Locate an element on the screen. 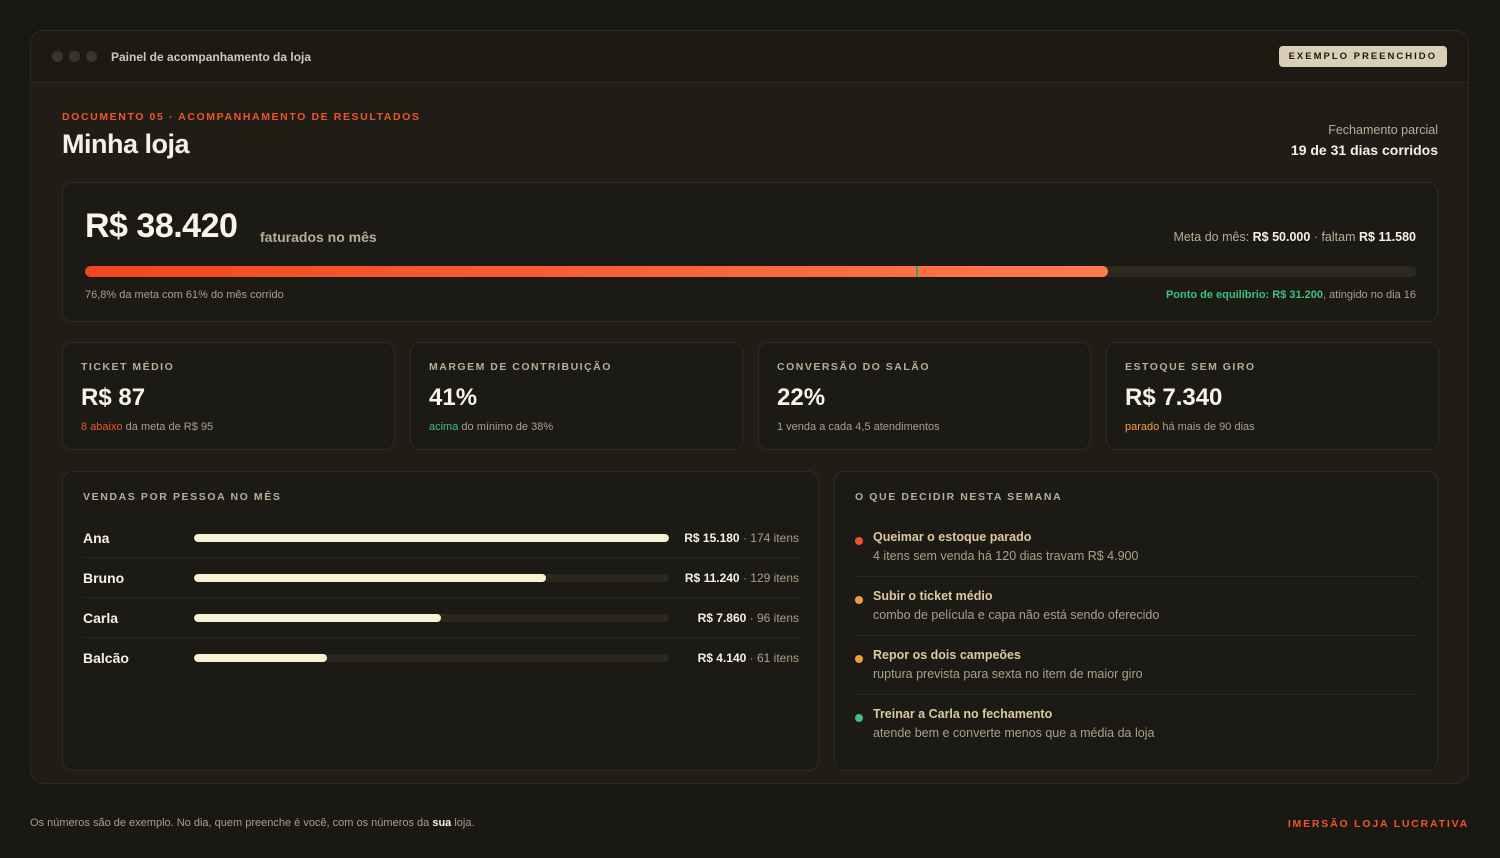 The image size is (1500, 858). kpi-note: acima do mínimo de 38% is located at coordinates (491, 427).